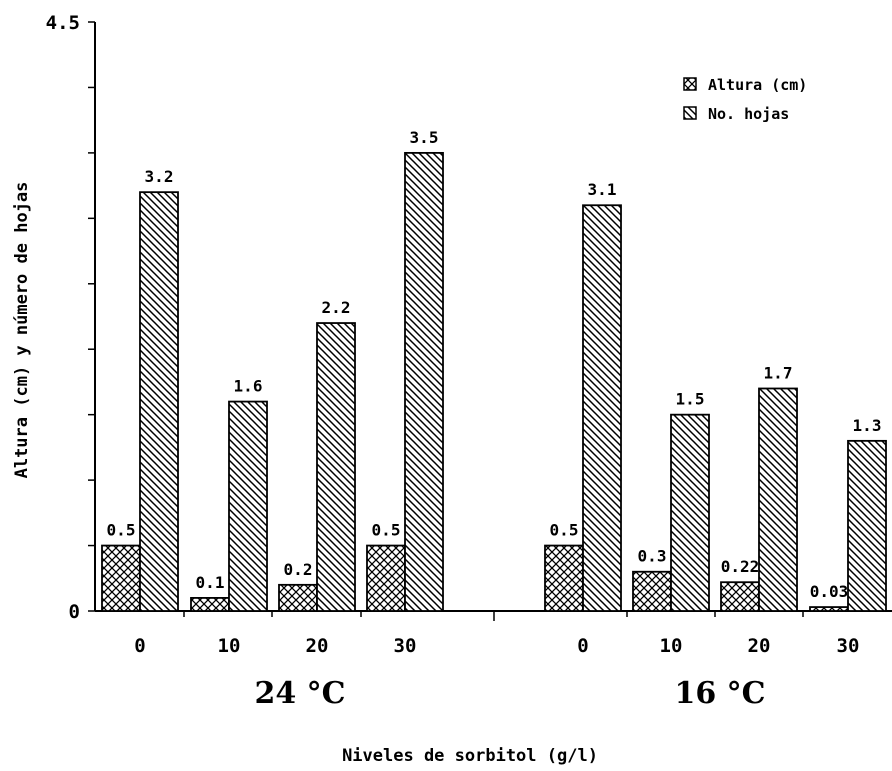  Describe the element at coordinates (493, 616) in the screenshot. I see `x-ticks` at that location.